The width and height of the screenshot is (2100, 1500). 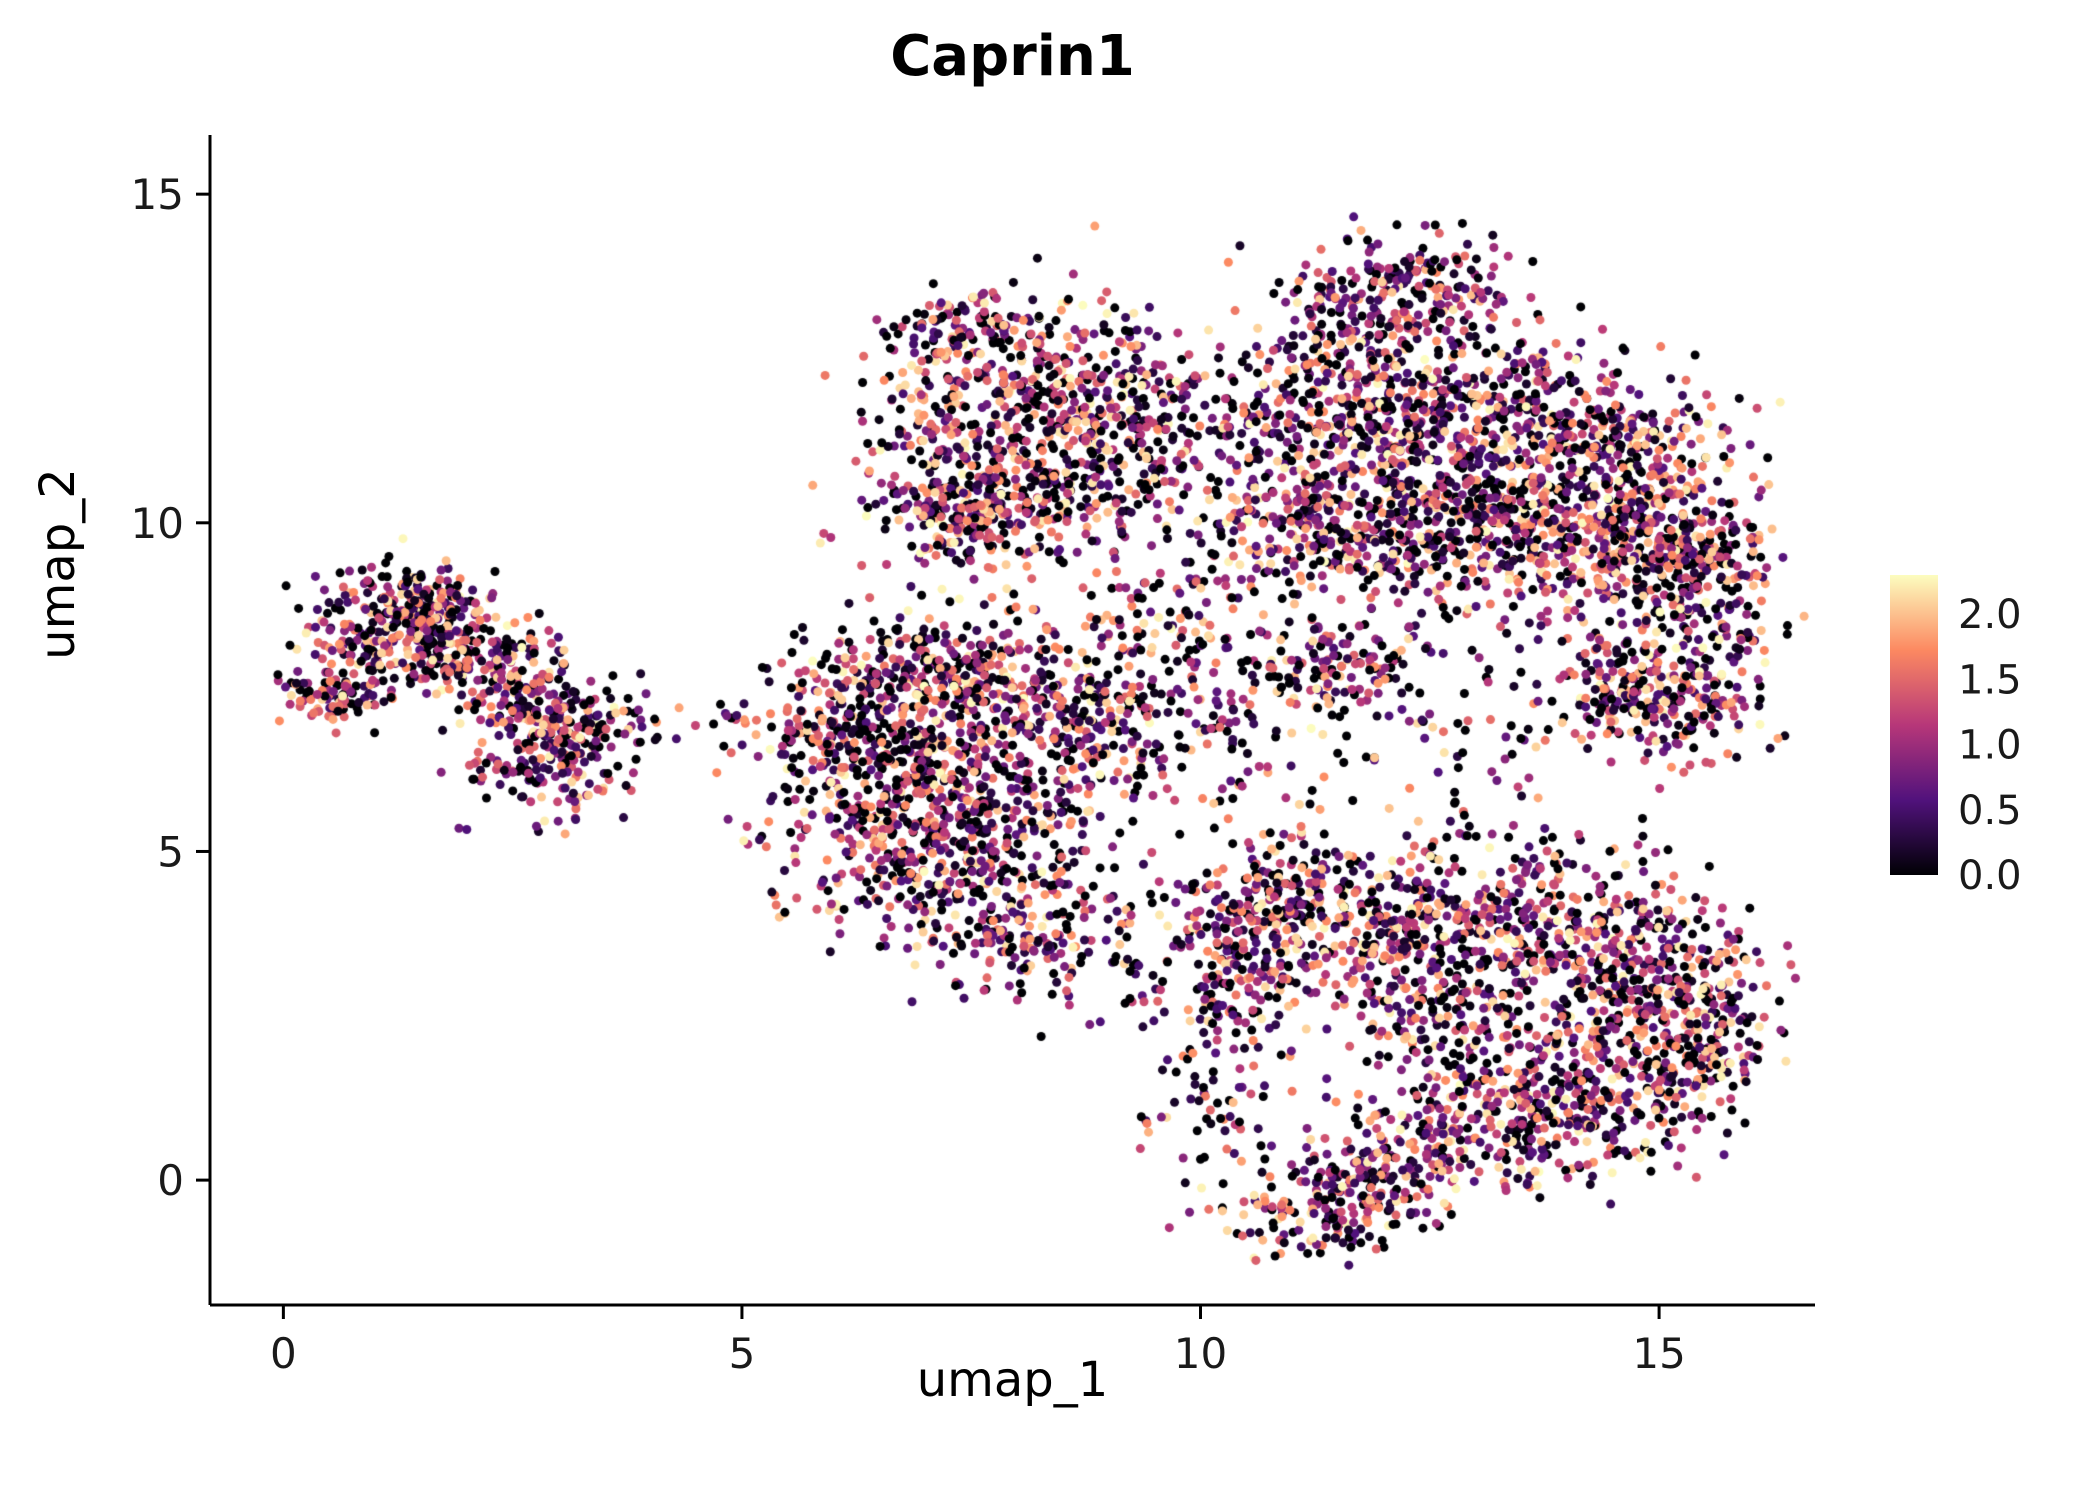 I want to click on colorbar-tick-label: 2.0, so click(x=1990, y=615).